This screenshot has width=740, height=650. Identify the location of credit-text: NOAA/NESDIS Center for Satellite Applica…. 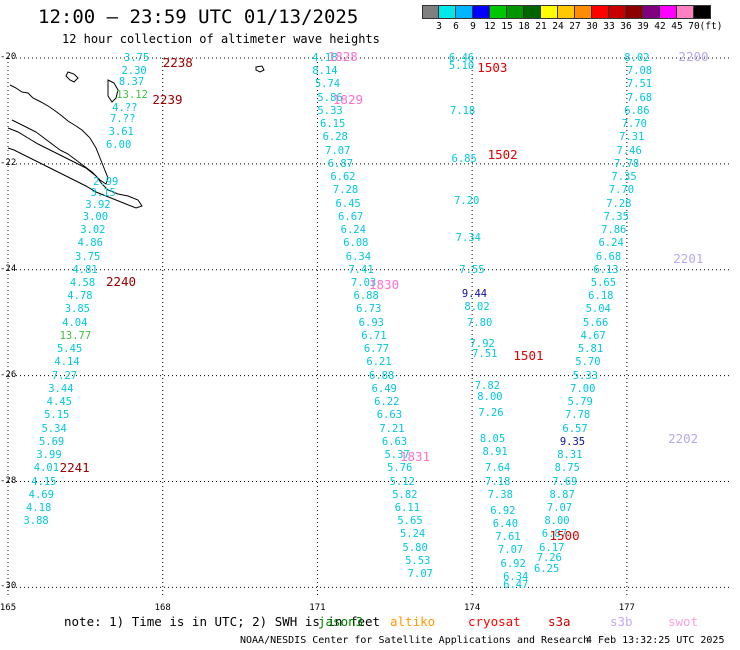
(415, 640).